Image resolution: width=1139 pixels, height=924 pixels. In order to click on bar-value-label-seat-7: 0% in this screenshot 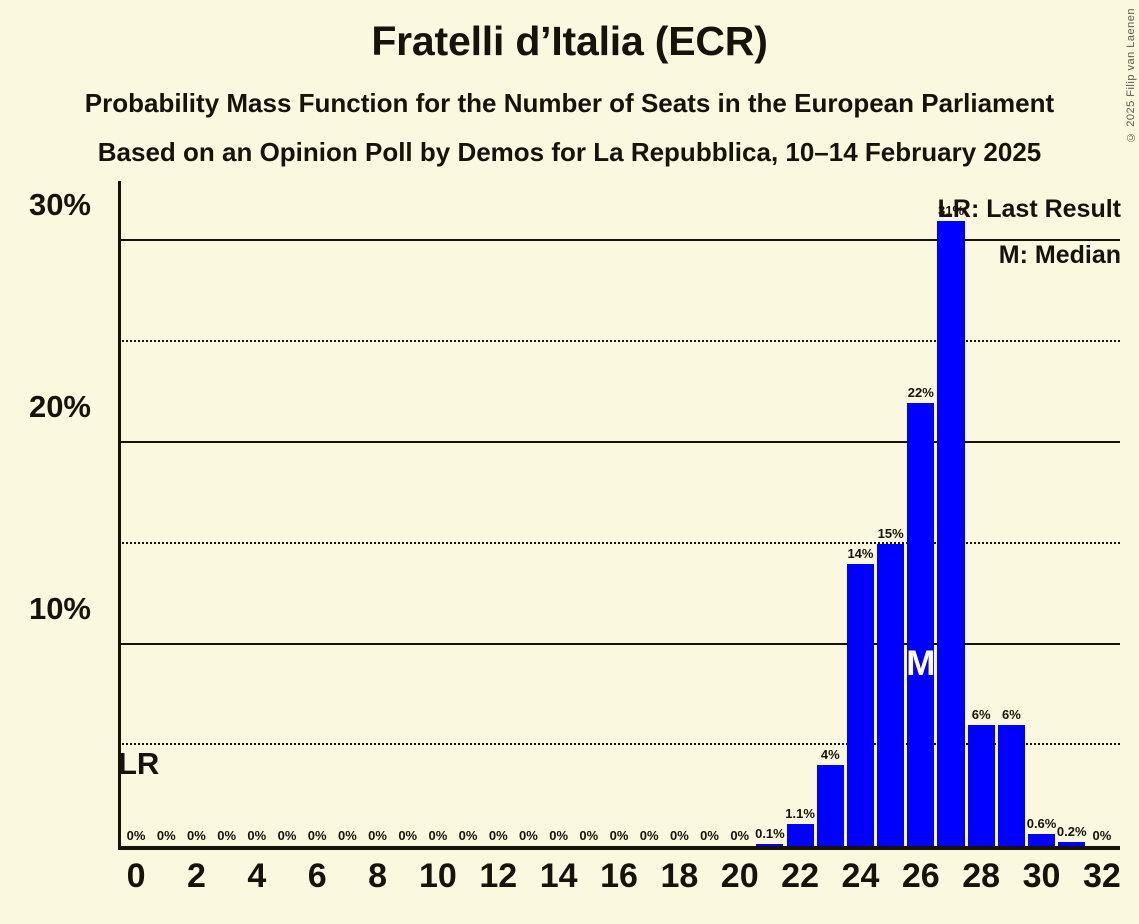, I will do `click(347, 835)`.